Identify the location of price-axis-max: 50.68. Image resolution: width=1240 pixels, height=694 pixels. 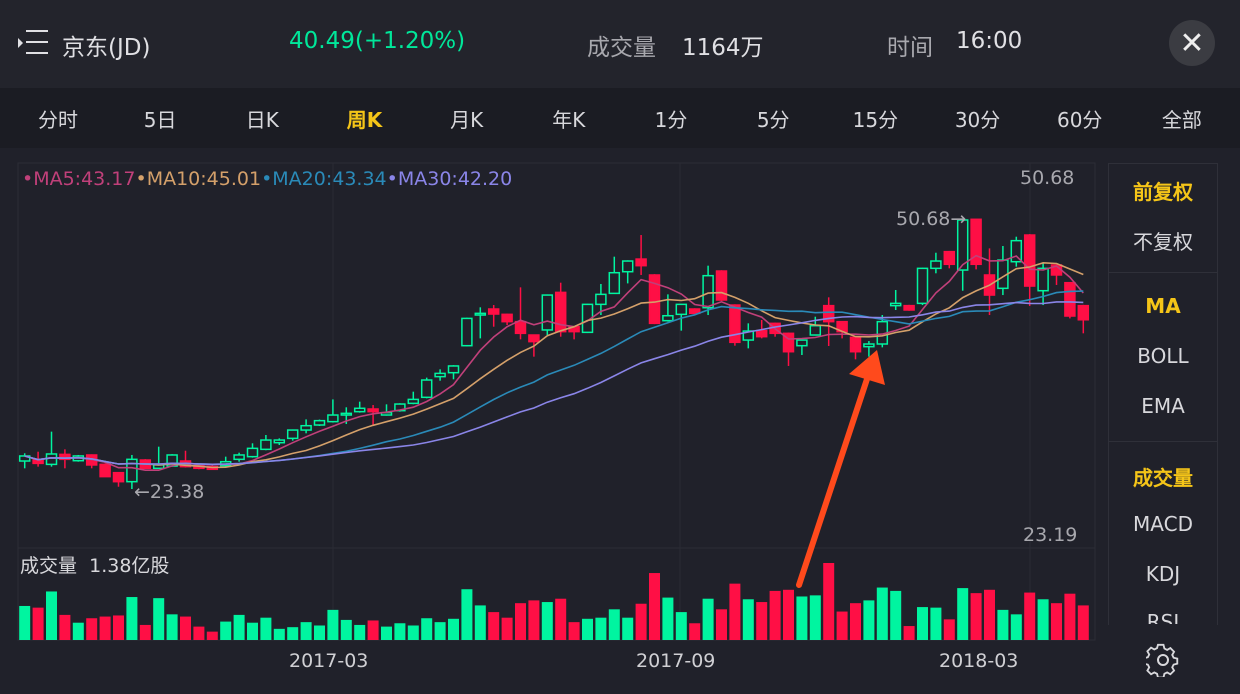
(1047, 178).